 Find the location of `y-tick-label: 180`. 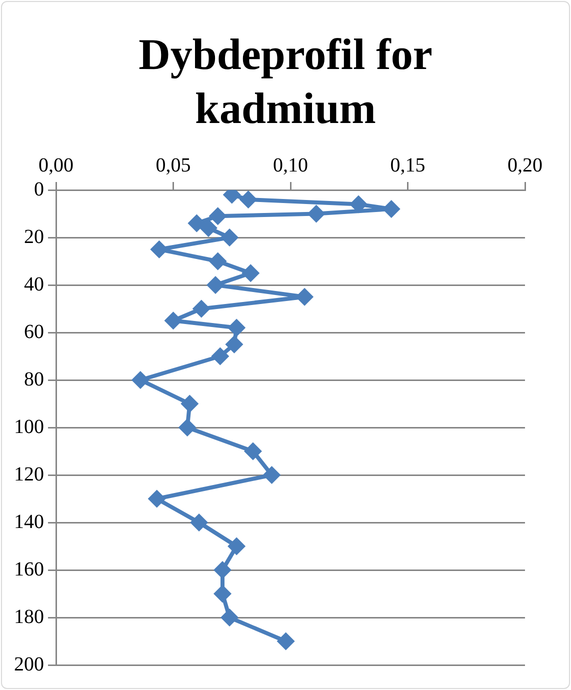

y-tick-label: 180 is located at coordinates (29, 617).